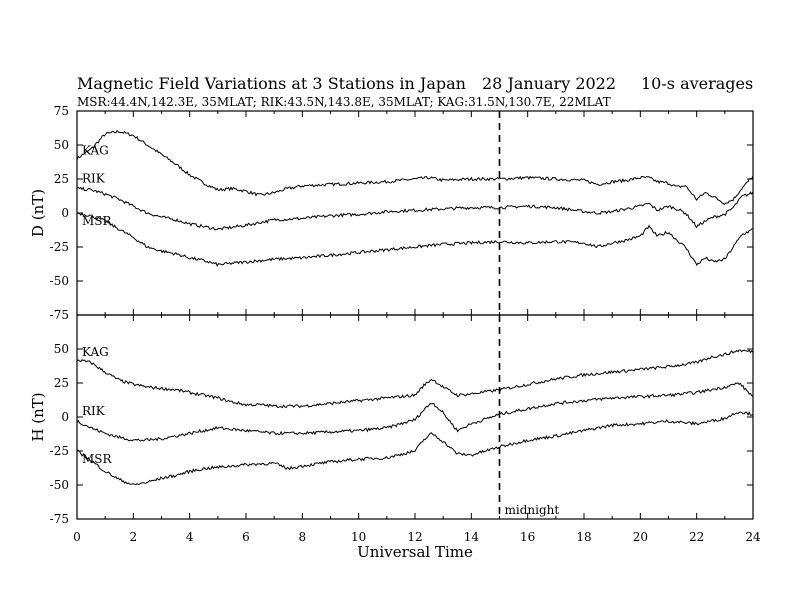 The height and width of the screenshot is (612, 792). I want to click on midnight-label: midnight, so click(532, 510).